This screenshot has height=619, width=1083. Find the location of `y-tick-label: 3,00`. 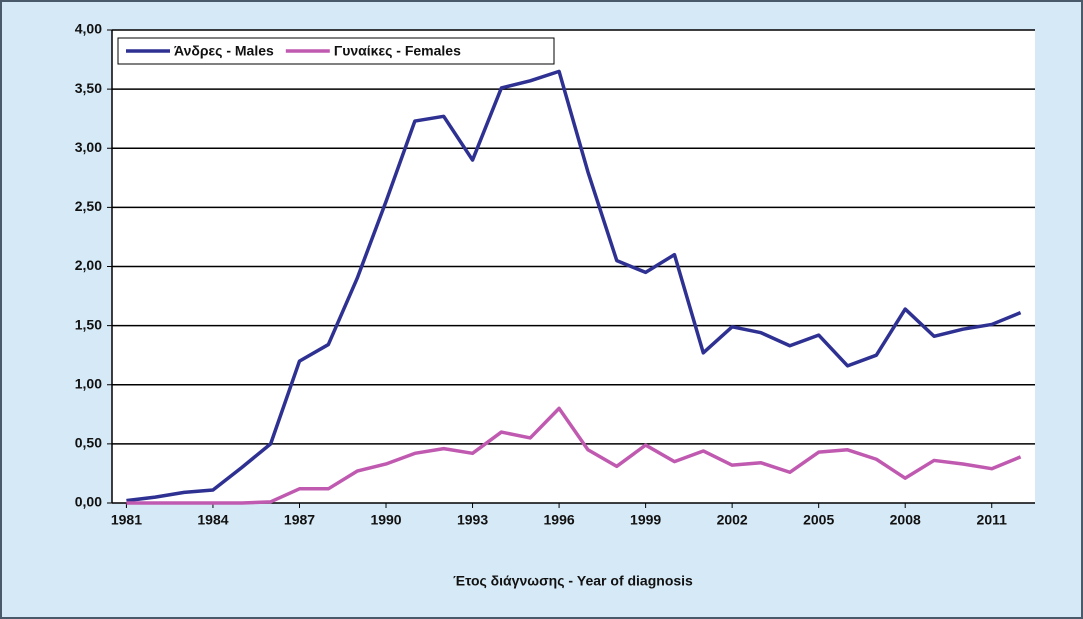

y-tick-label: 3,00 is located at coordinates (88, 147).